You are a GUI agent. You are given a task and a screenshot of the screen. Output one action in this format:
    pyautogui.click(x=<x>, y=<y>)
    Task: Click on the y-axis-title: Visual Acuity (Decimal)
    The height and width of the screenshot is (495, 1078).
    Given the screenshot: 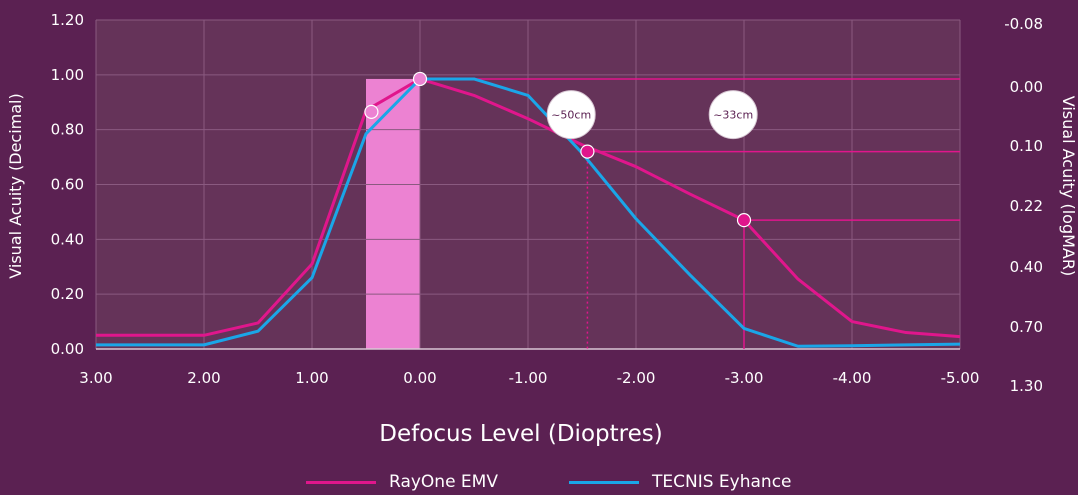 What is the action you would take?
    pyautogui.click(x=15, y=185)
    